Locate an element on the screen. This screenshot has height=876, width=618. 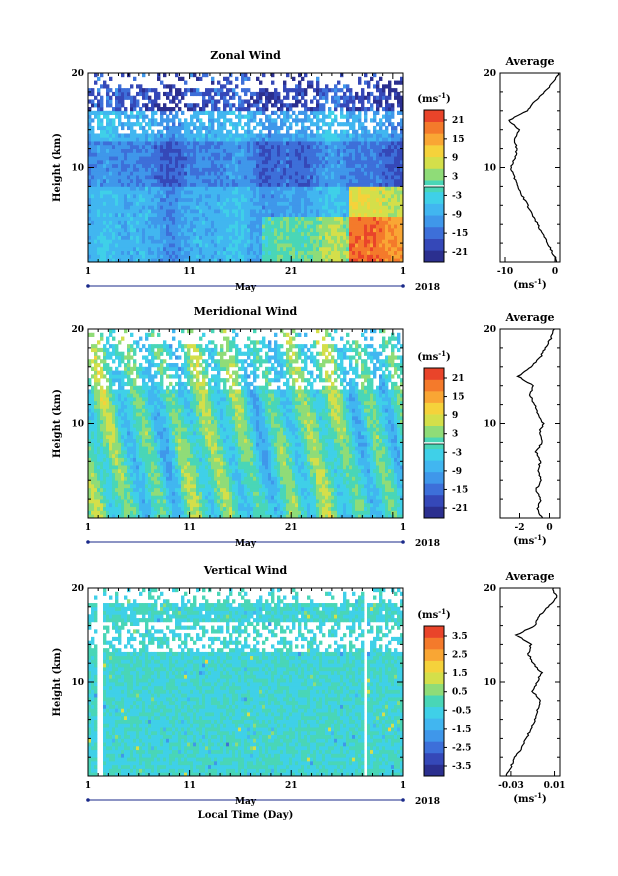
profile-unit: (ms-1) is located at coordinates (529, 540).